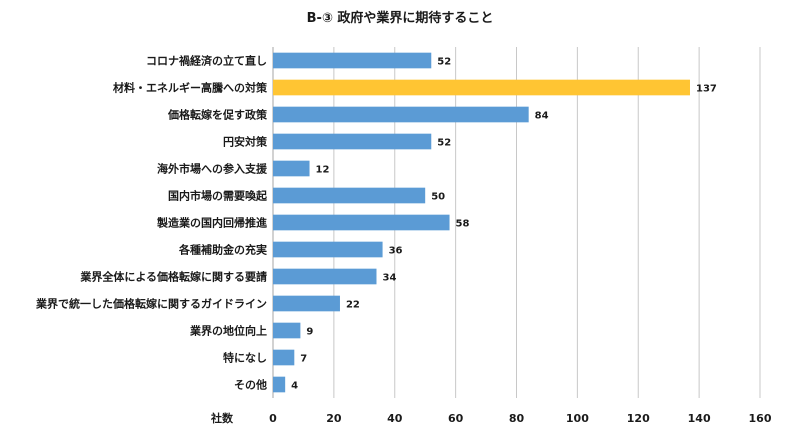  Describe the element at coordinates (577, 418) in the screenshot. I see `x-tick-label-100: 100` at that location.